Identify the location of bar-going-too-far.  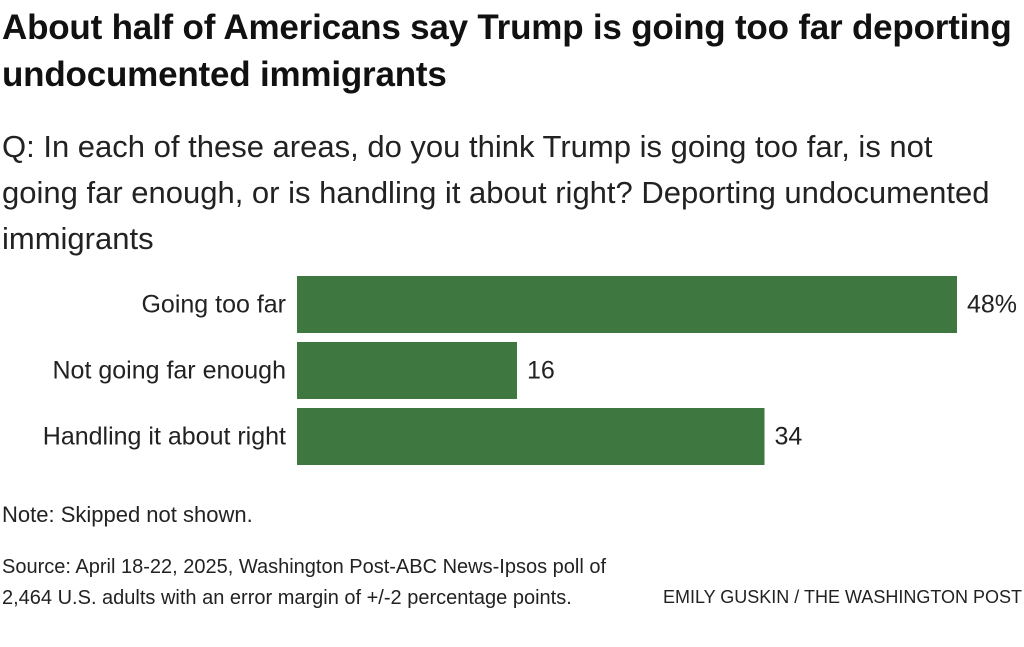
(627, 304).